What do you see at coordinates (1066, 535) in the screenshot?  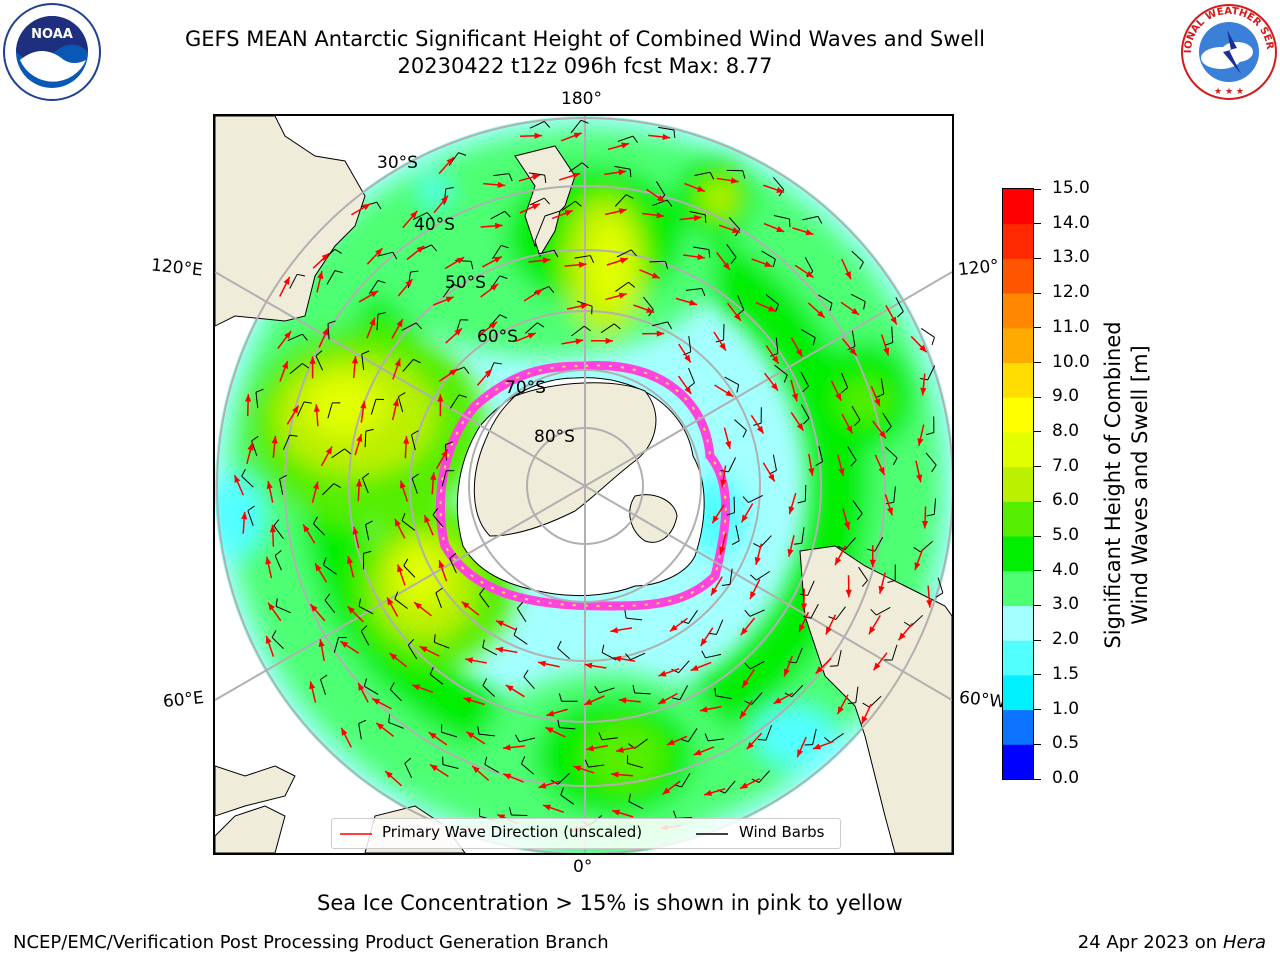 I see `colorbar-tick-label: 5.0` at bounding box center [1066, 535].